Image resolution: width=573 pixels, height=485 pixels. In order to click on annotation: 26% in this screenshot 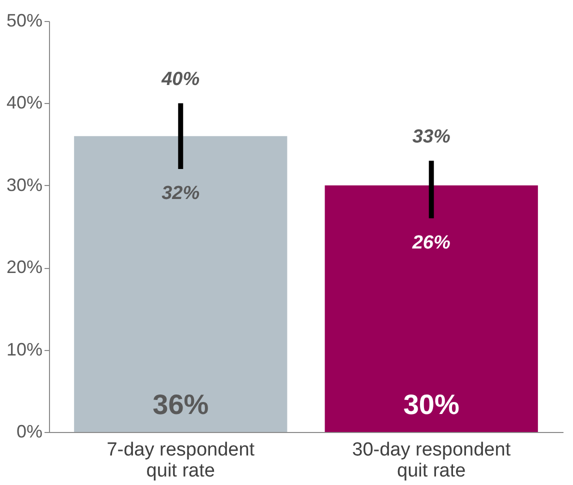, I will do `click(430, 243)`.